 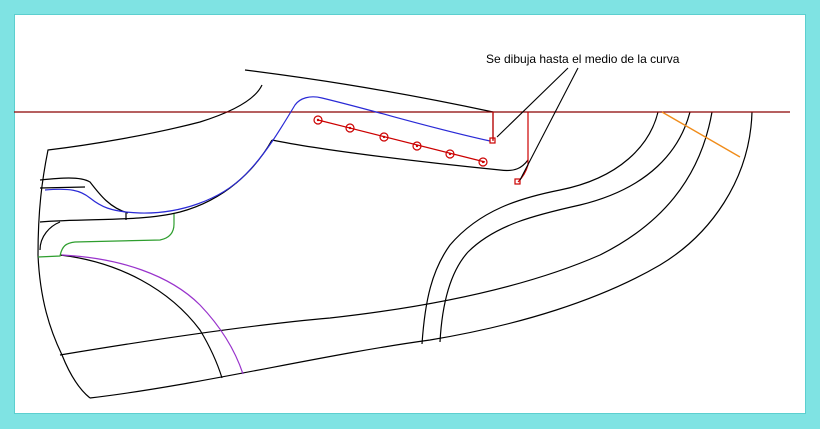 I want to click on topline-outline, so click(x=369, y=104).